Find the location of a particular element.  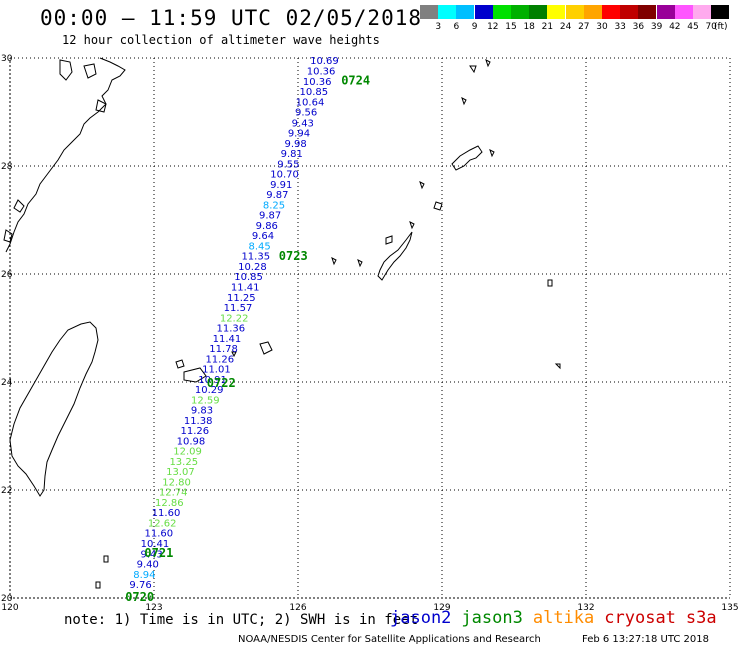

longitude-label: 126 is located at coordinates (297, 608).